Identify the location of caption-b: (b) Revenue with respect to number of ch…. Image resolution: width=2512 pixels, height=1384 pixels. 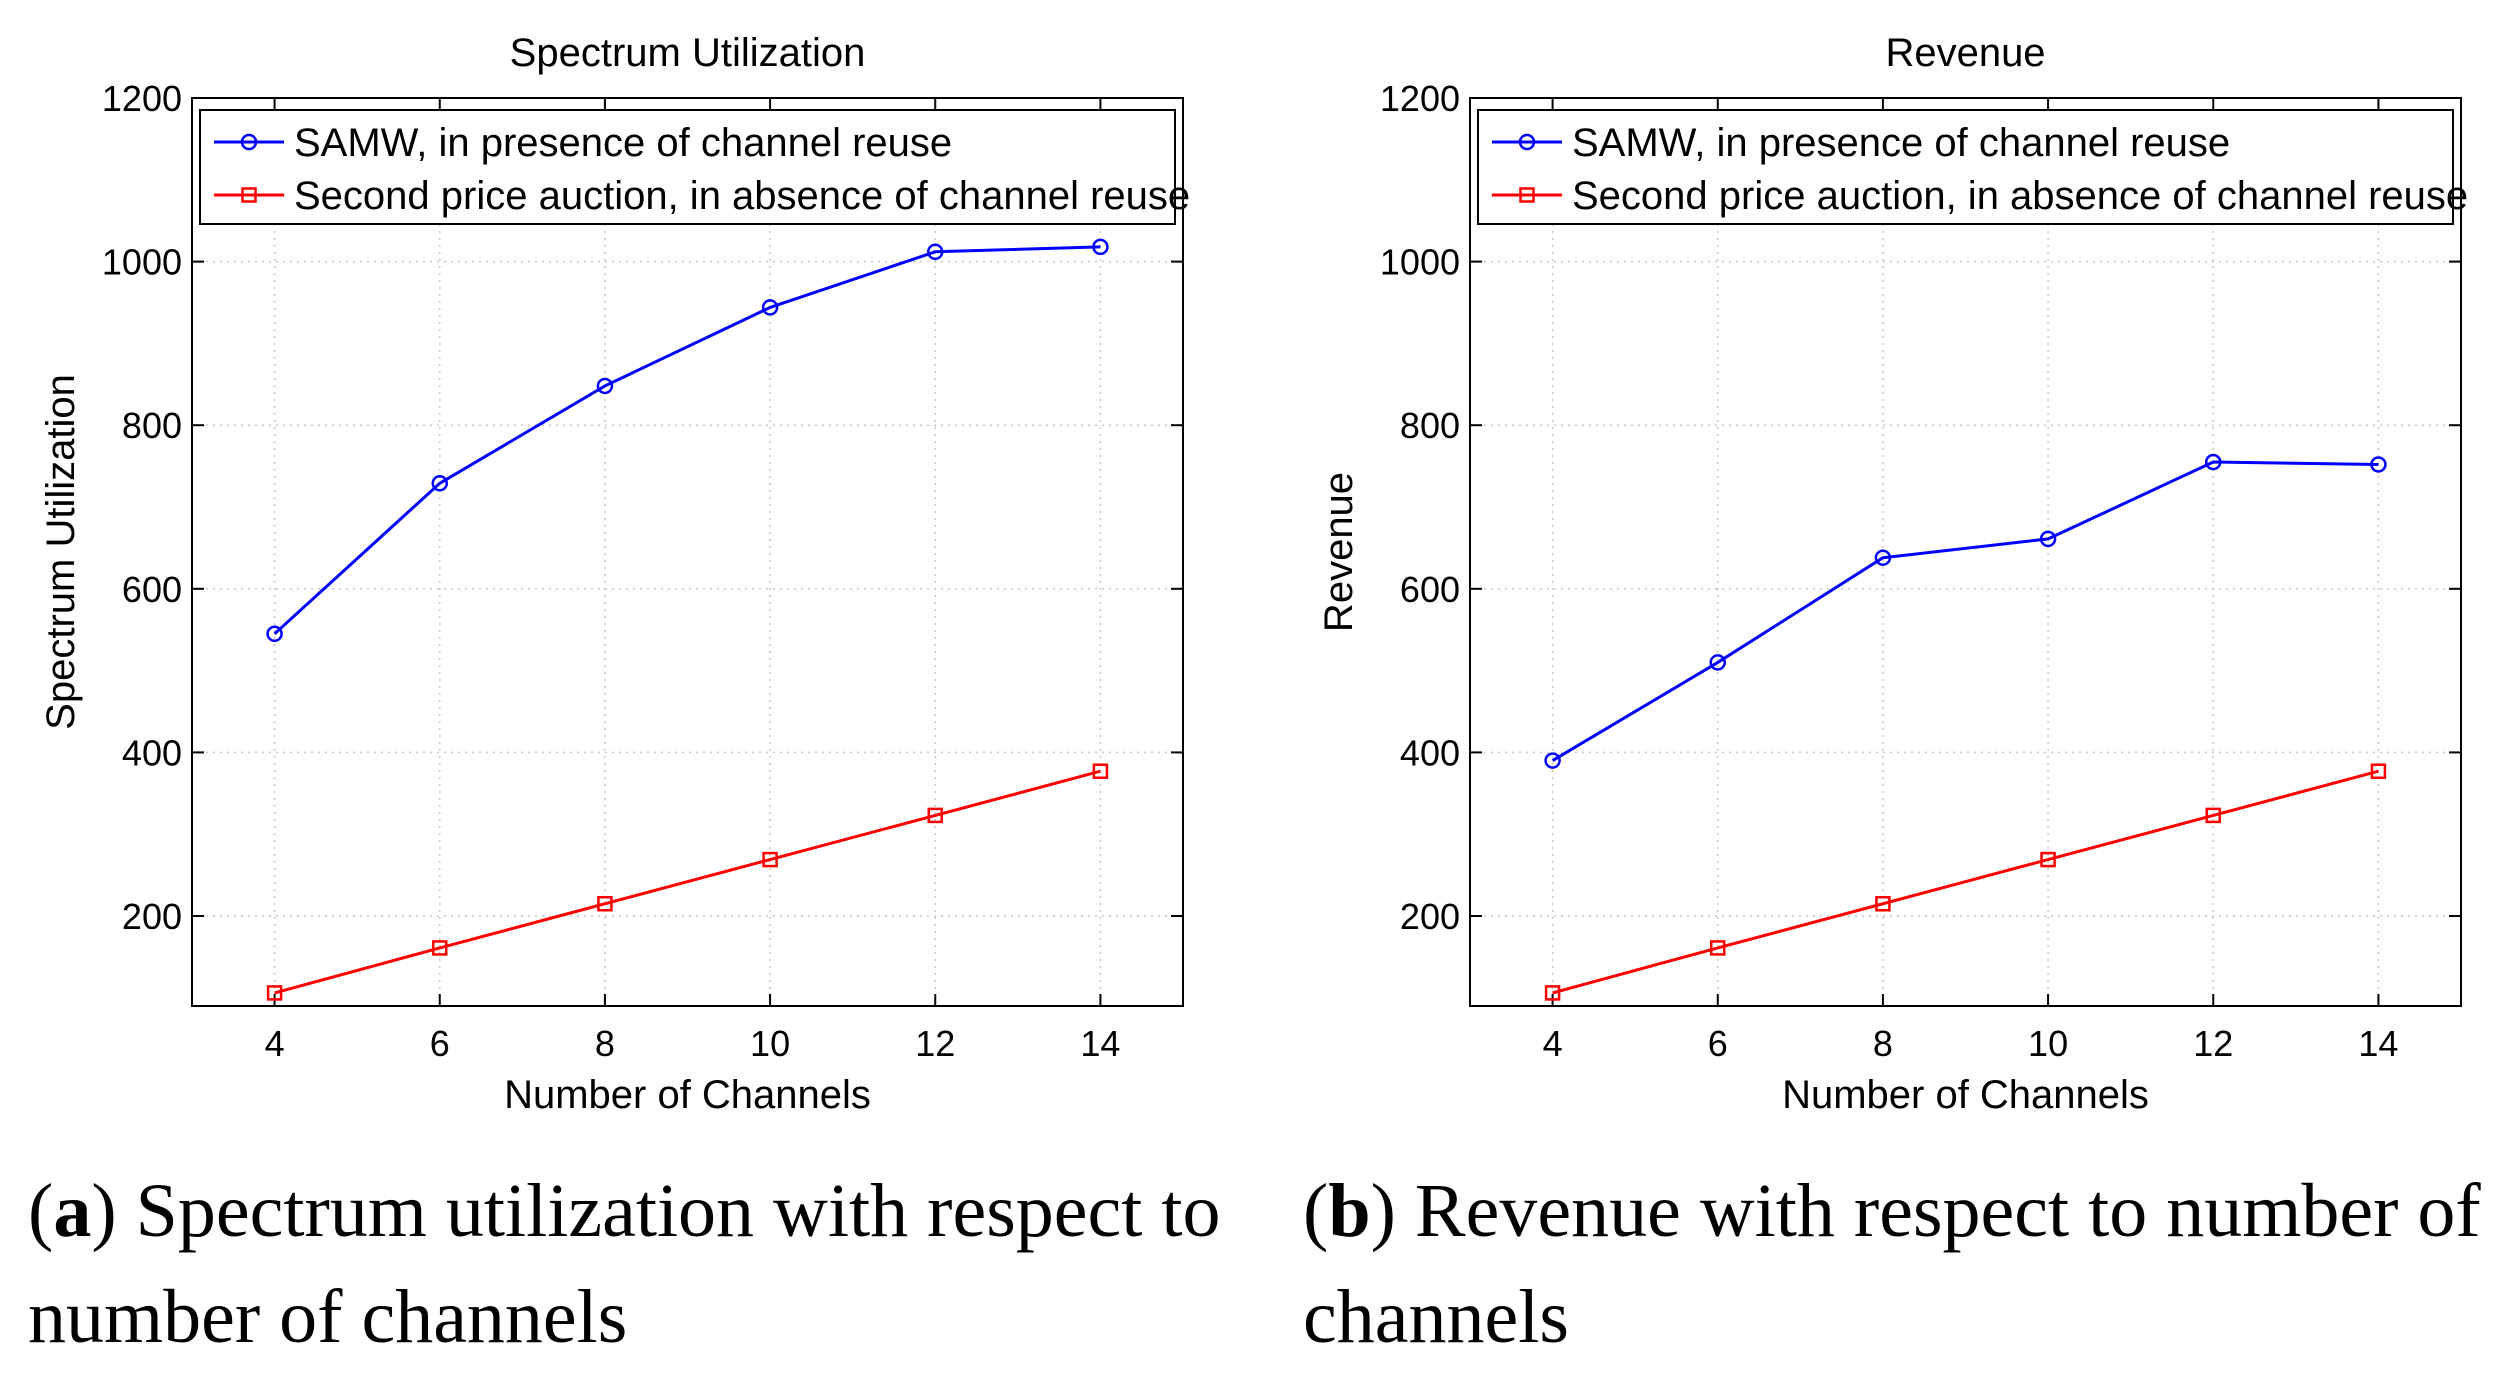
(1892, 1264).